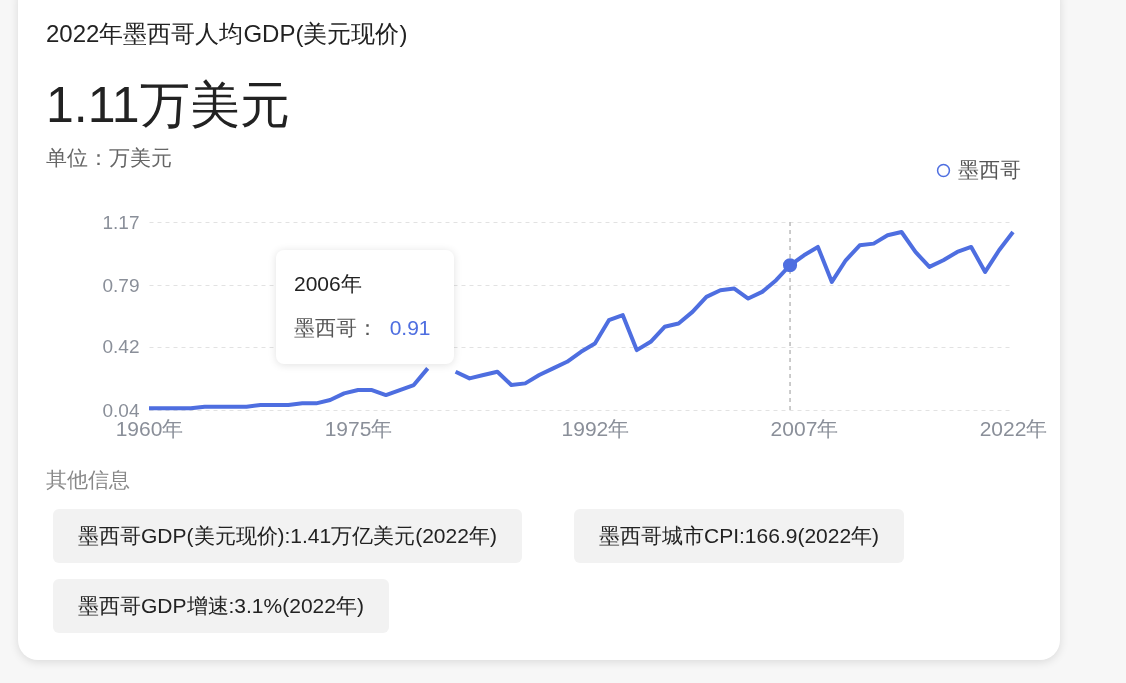 The width and height of the screenshot is (1126, 683). What do you see at coordinates (221, 606) in the screenshot?
I see `text: 墨西哥GDP增速:3.1%(2022年)` at bounding box center [221, 606].